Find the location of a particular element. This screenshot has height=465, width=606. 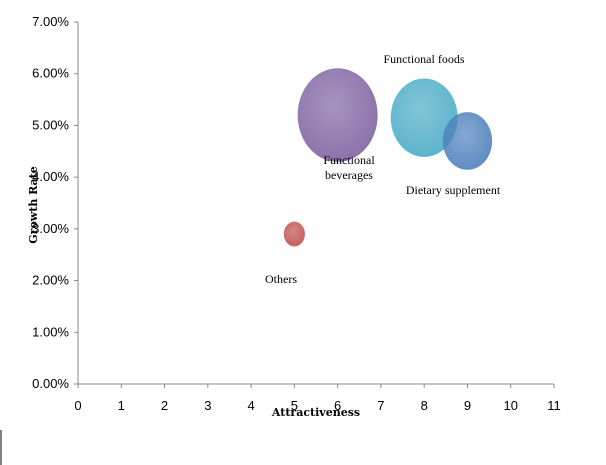

x-tick-label: 11 is located at coordinates (554, 405).